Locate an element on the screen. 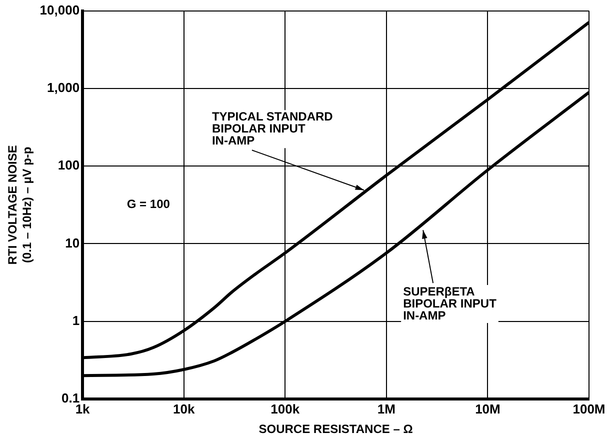  y-tick-label: 10 is located at coordinates (72, 242).